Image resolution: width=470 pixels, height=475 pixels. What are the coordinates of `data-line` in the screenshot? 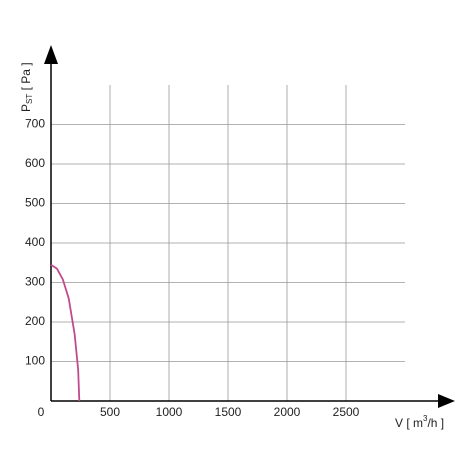 It's located at (65, 332).